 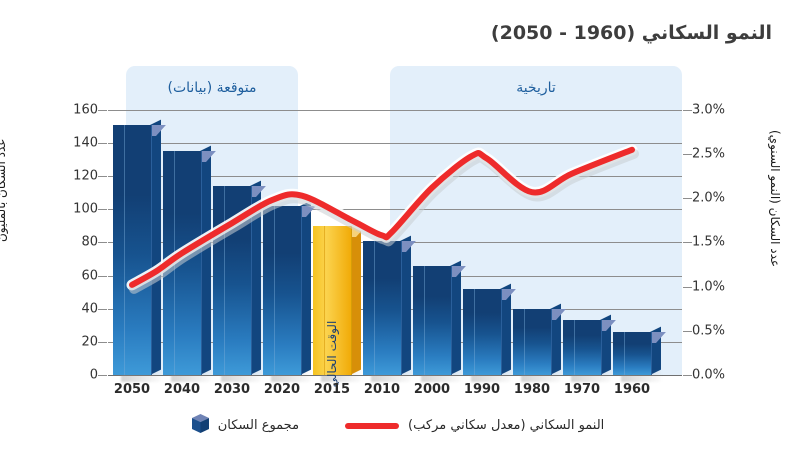 I want to click on y-left-tick: 60, so click(x=89, y=276).